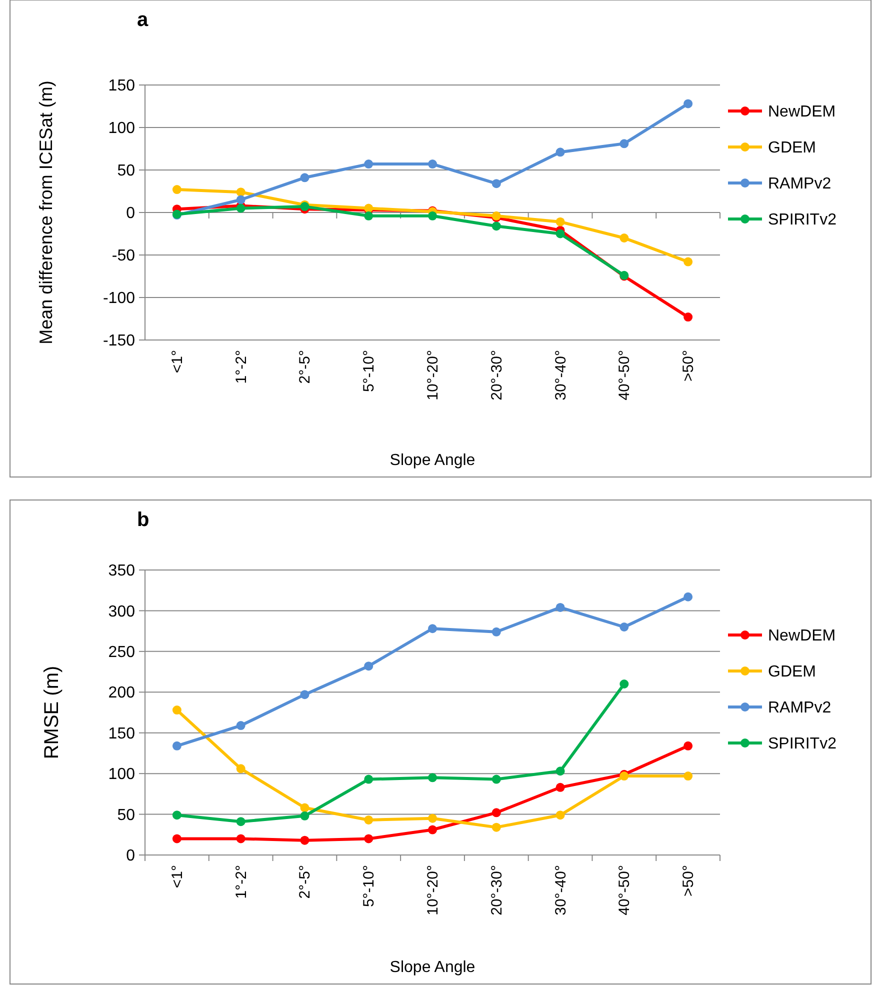 This screenshot has height=985, width=872. What do you see at coordinates (143, 520) in the screenshot?
I see `chart-title: b` at bounding box center [143, 520].